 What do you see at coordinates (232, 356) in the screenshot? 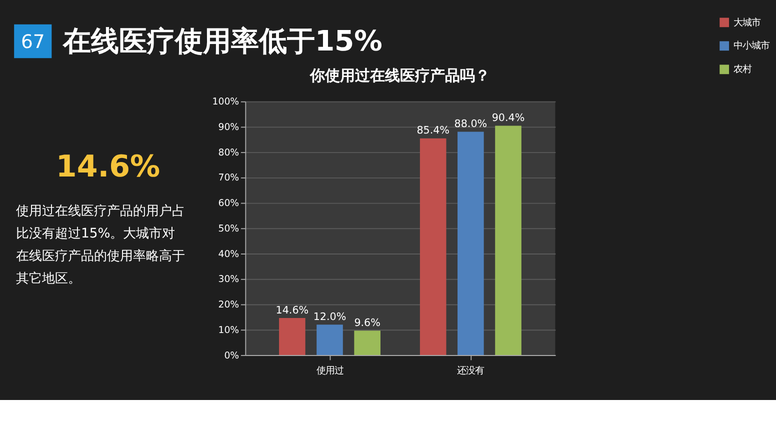
I see `y-tick-label: 0%` at bounding box center [232, 356].